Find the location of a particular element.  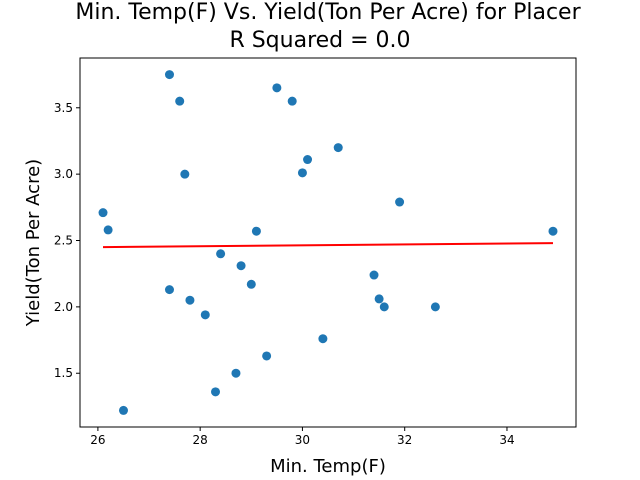

y-tick-label: 3.5 is located at coordinates (63, 108).